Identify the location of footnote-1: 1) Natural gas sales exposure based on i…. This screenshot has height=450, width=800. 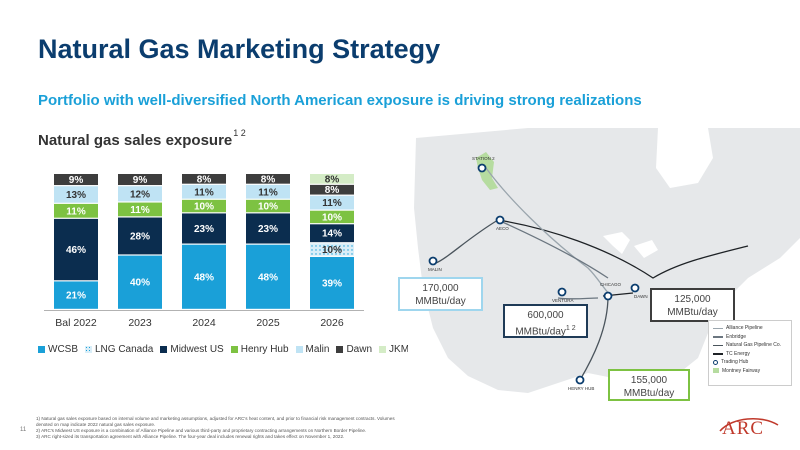
(215, 421).